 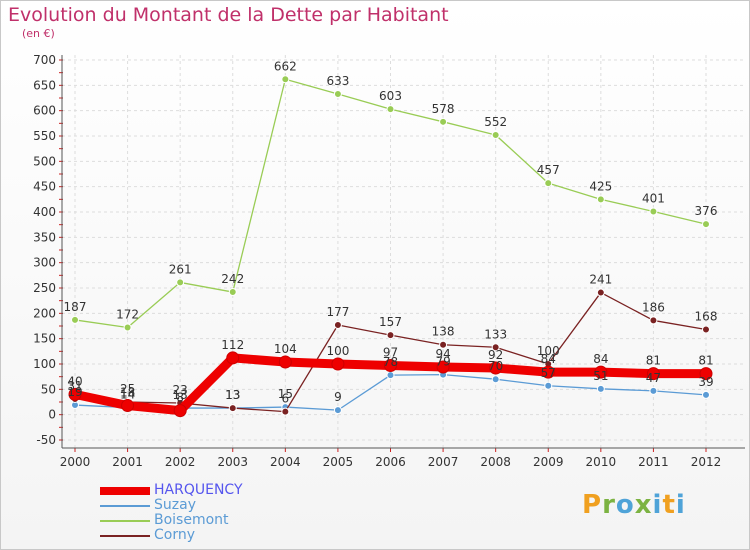 What do you see at coordinates (44, 136) in the screenshot?
I see `y-tick-label: 550` at bounding box center [44, 136].